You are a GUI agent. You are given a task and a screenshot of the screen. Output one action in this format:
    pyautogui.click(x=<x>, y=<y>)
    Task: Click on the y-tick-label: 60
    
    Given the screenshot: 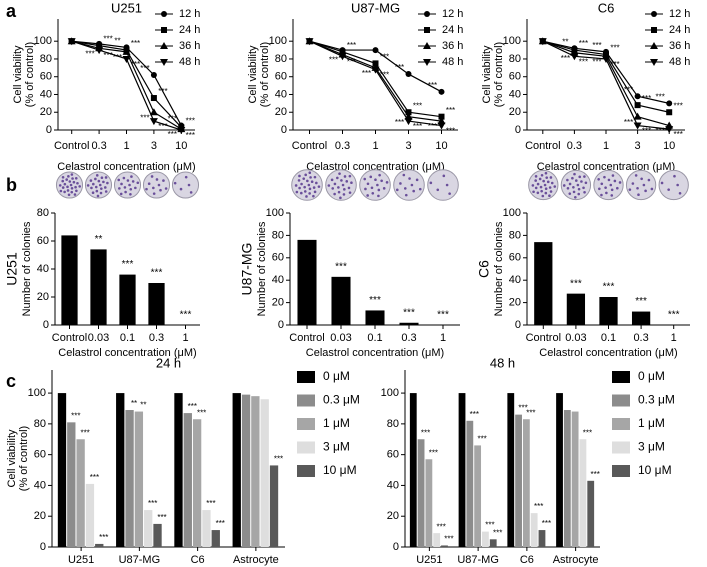 What is the action you would take?
    pyautogui.click(x=515, y=258)
    